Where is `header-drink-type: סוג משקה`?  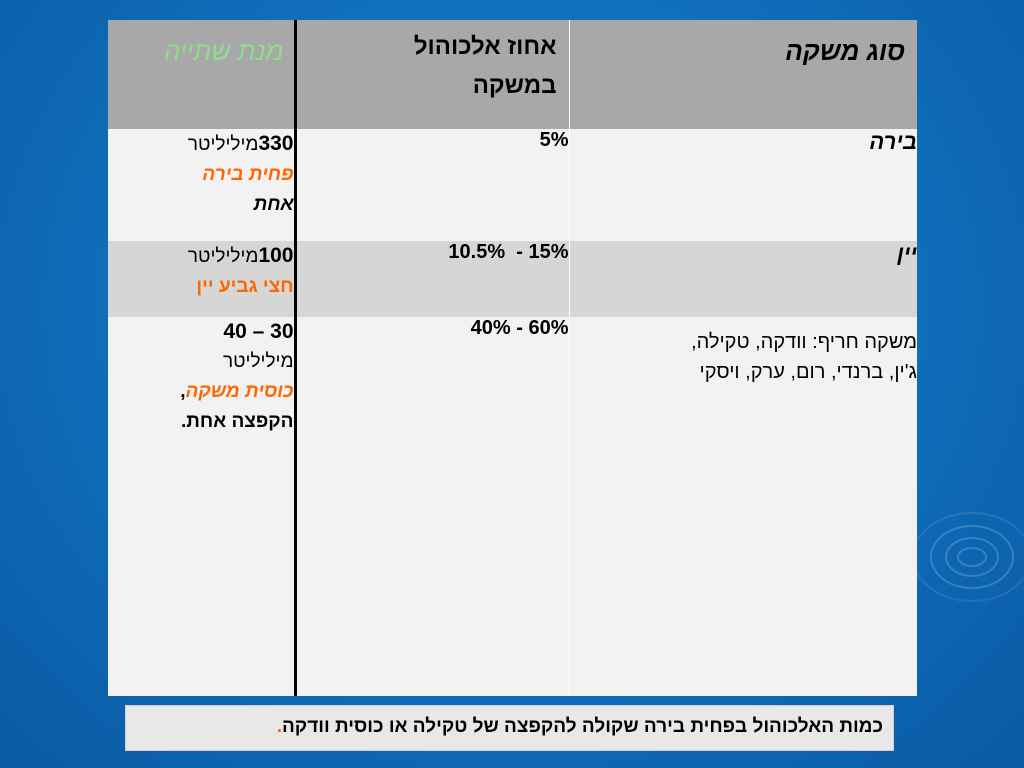
header-drink-type: סוג משקה is located at coordinates (742, 74).